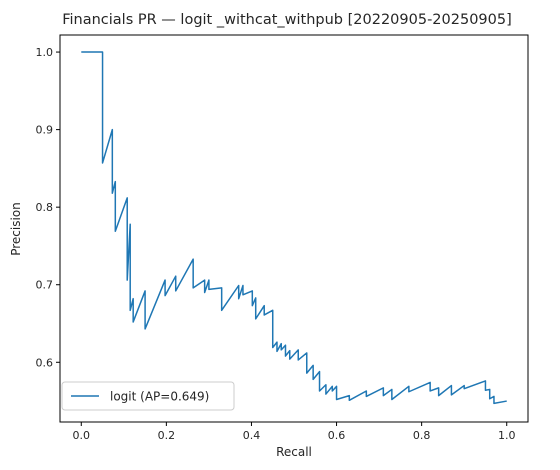 Image resolution: width=560 pixels, height=470 pixels. What do you see at coordinates (507, 435) in the screenshot?
I see `x-tick-label: 1.0` at bounding box center [507, 435].